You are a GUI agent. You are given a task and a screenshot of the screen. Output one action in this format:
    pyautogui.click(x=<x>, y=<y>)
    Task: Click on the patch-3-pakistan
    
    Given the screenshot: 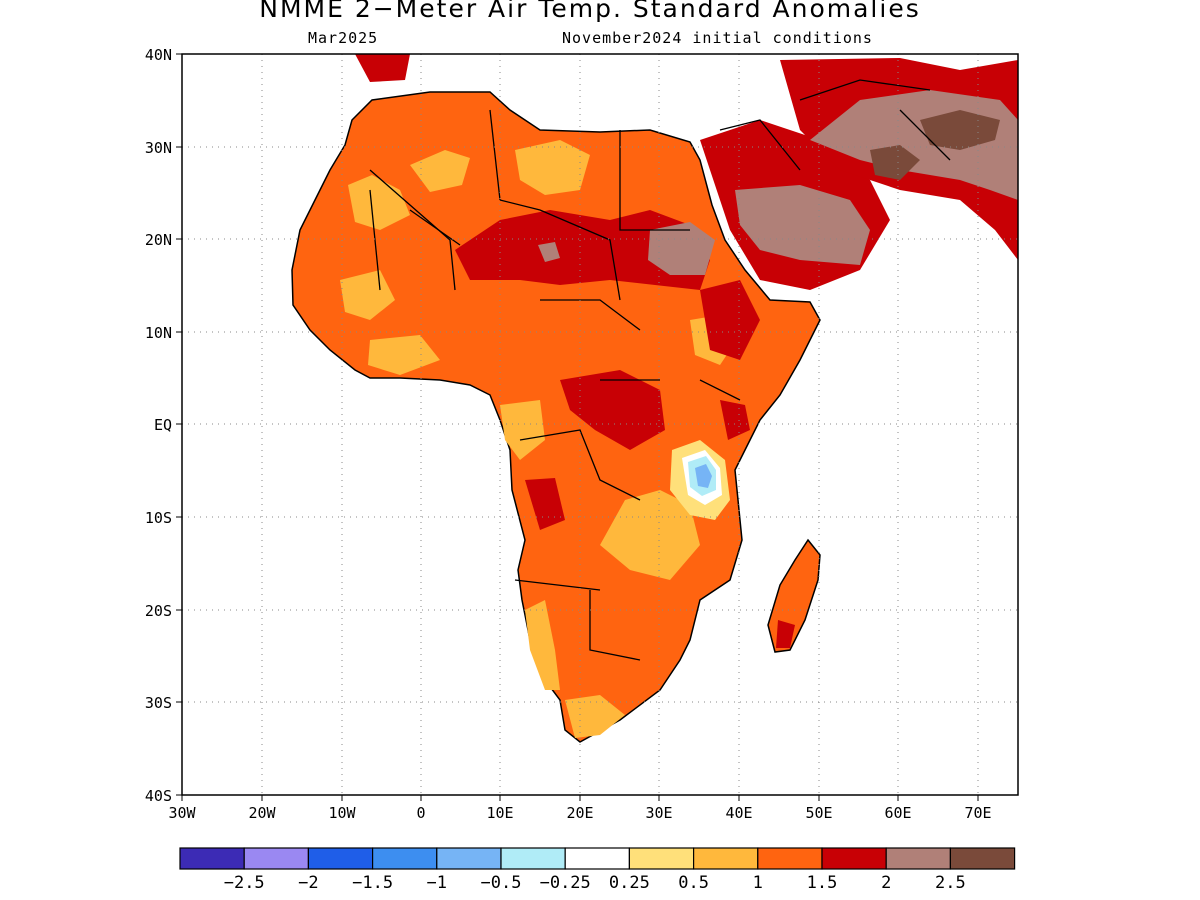 What is the action you would take?
    pyautogui.click(x=895, y=162)
    